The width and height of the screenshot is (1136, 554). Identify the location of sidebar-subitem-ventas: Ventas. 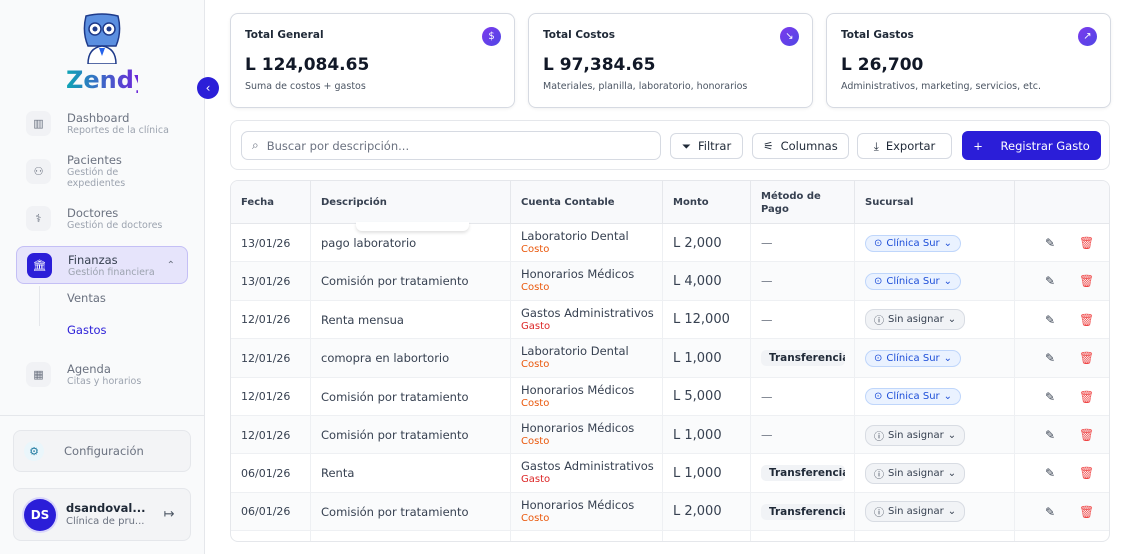
(86, 298).